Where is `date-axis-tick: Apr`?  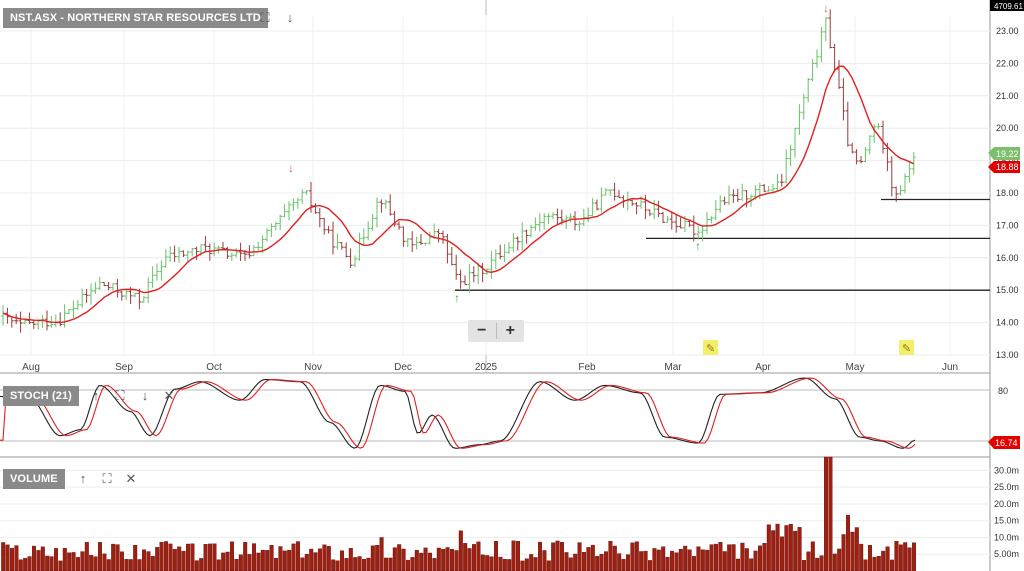 date-axis-tick: Apr is located at coordinates (763, 367).